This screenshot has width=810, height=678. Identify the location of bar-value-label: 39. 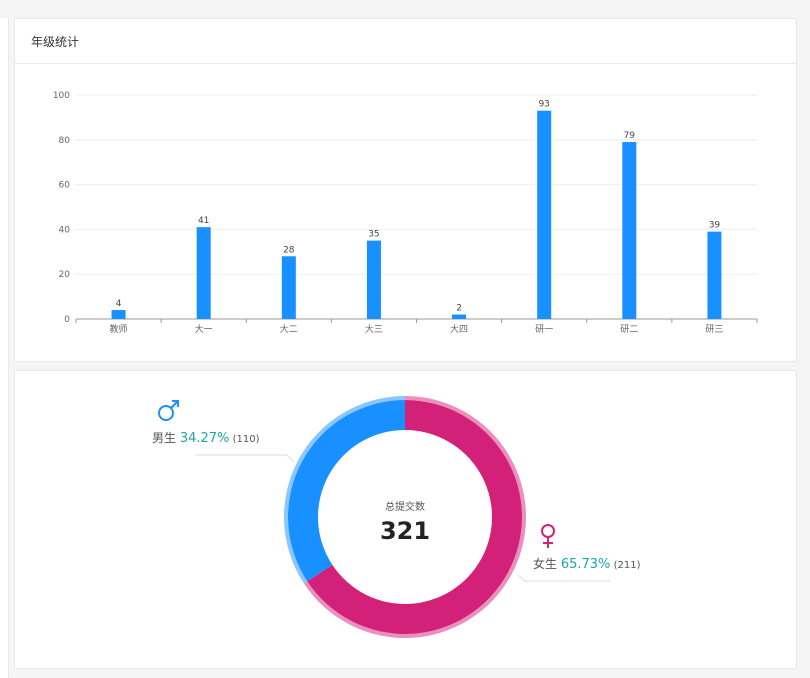
(715, 226).